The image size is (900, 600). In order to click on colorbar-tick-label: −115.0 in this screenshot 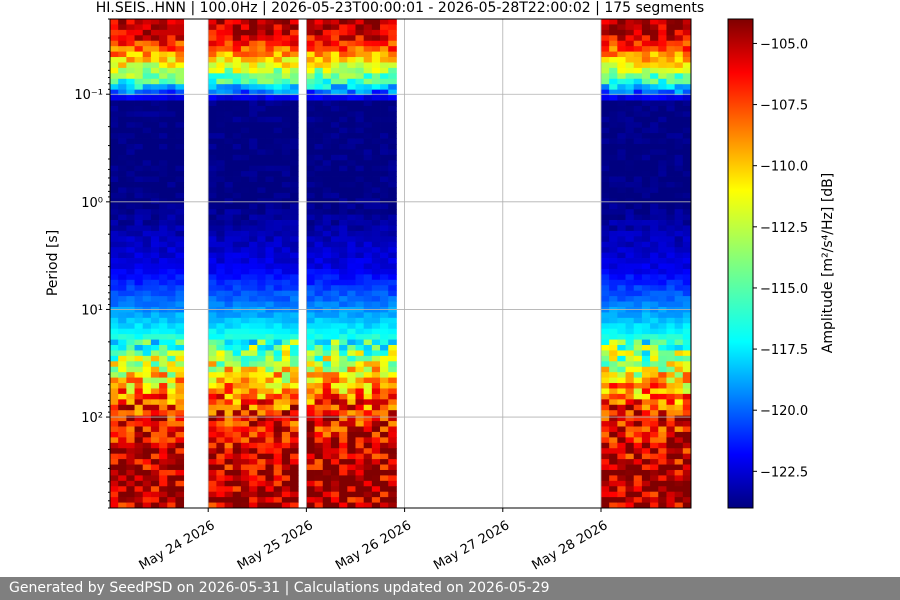, I will do `click(784, 289)`.